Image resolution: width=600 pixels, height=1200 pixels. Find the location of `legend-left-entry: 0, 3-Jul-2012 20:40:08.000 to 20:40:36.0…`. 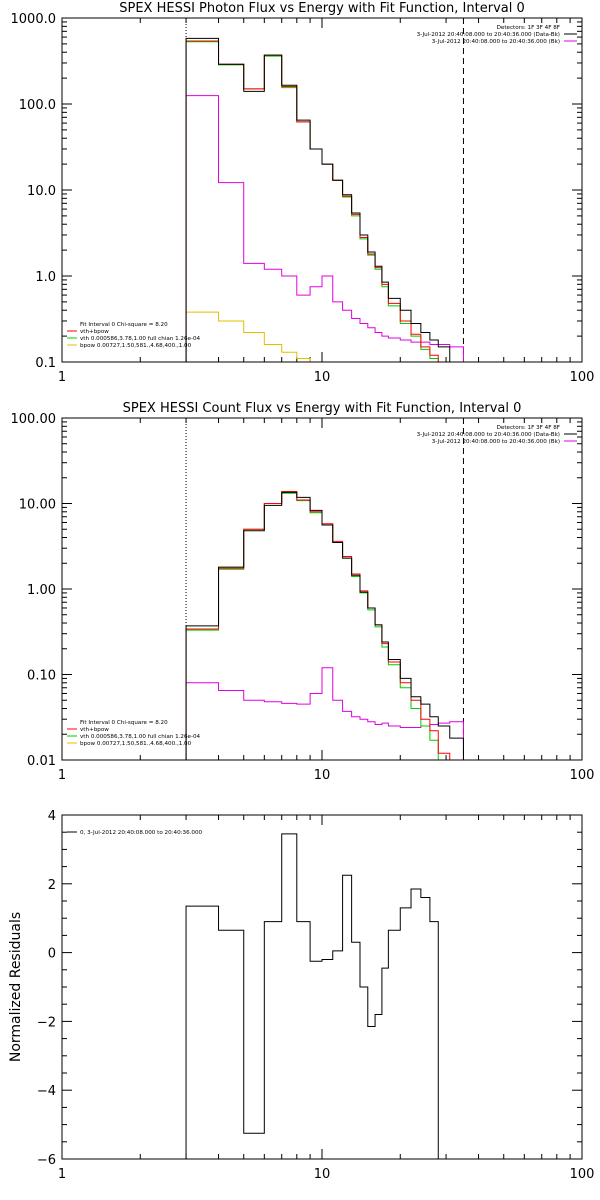

legend-left-entry: 0, 3-Jul-2012 20:40:08.000 to 20:40:36.0… is located at coordinates (141, 833).